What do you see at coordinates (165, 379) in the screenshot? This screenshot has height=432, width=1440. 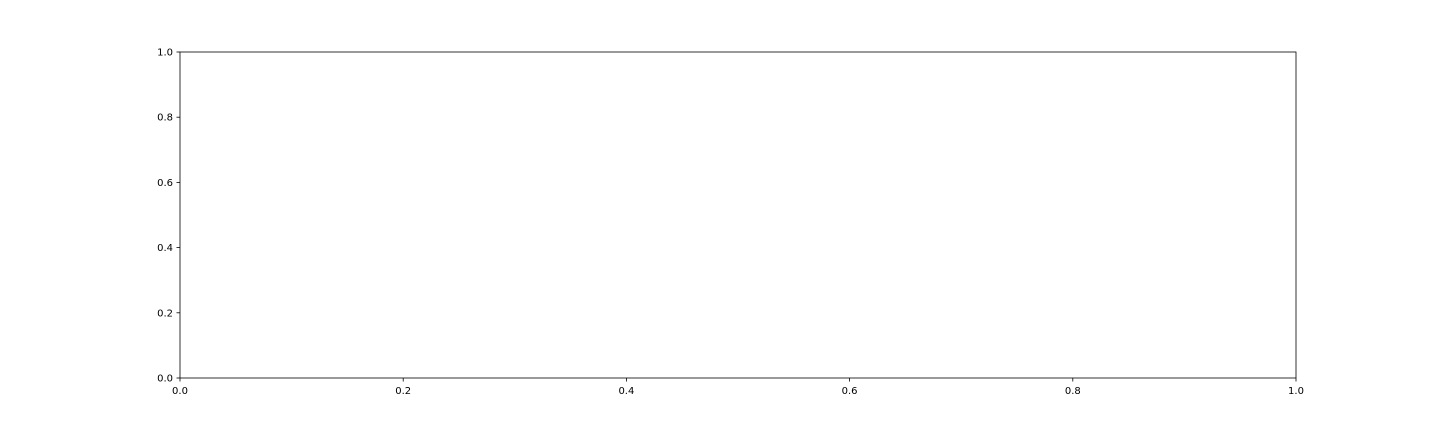 I see `y-tick-label: 0.0` at bounding box center [165, 379].